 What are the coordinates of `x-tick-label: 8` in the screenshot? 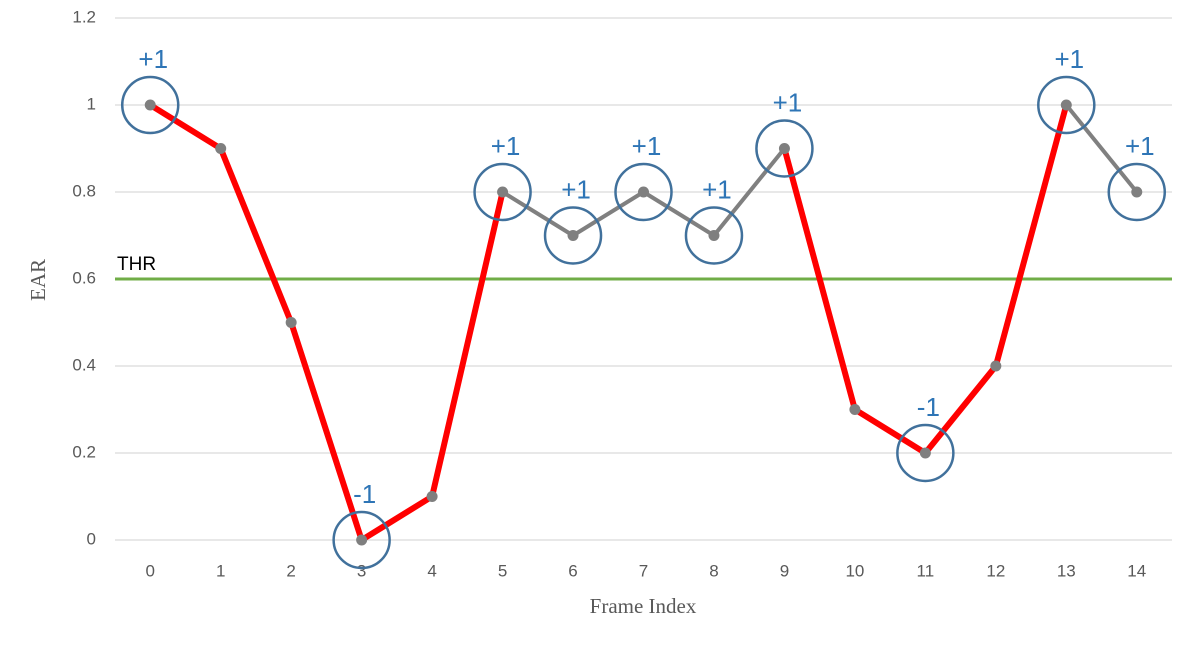 It's located at (713, 570).